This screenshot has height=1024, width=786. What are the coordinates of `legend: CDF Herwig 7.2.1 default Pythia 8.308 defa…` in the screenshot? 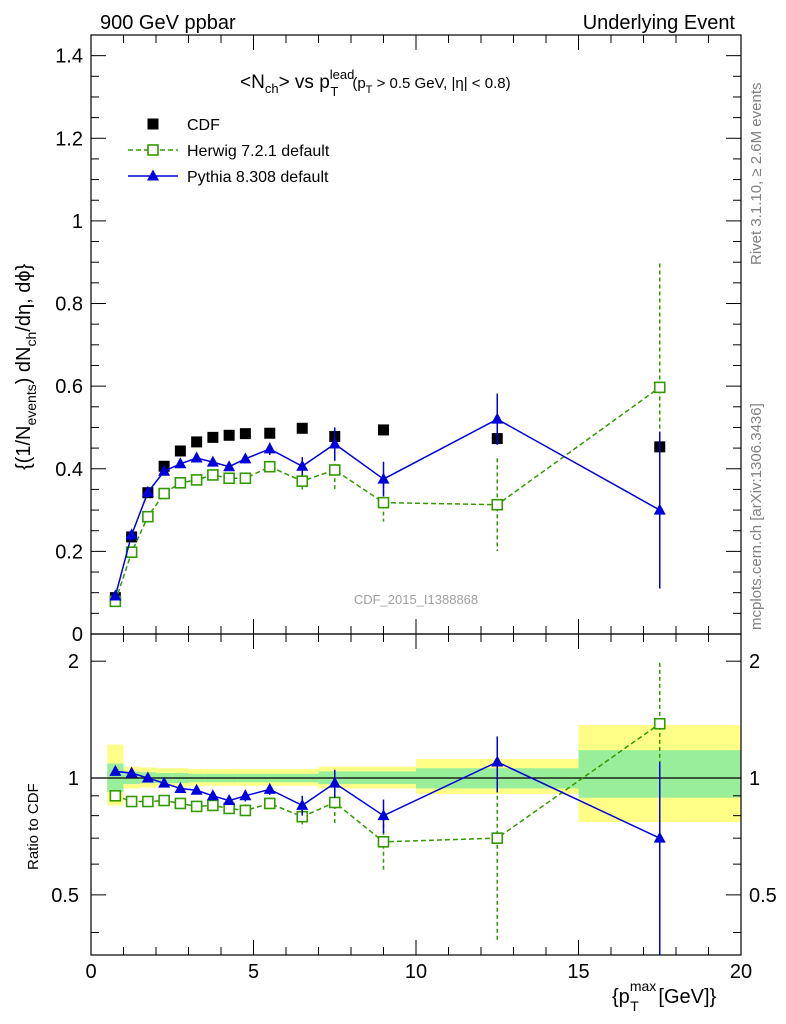 It's located at (229, 151).